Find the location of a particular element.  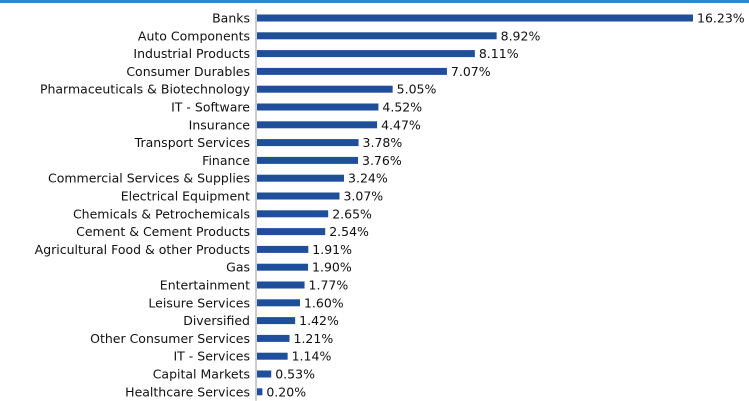

category-label-it-services: IT - Services is located at coordinates (212, 356).